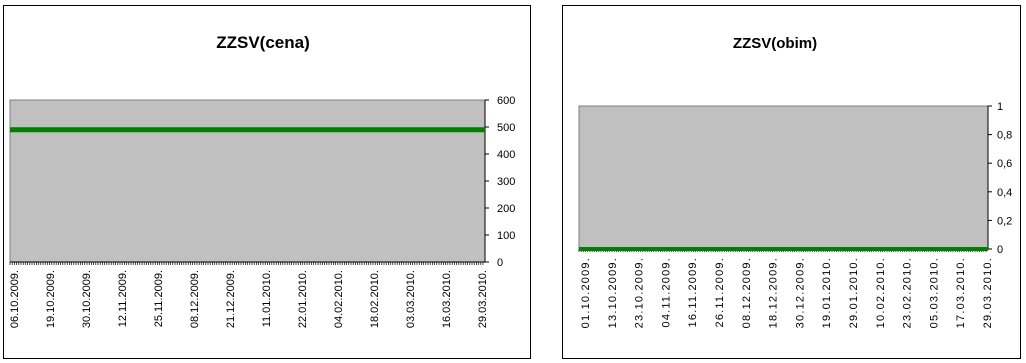 The height and width of the screenshot is (363, 1026). Describe the element at coordinates (506, 101) in the screenshot. I see `y-tick-label: 600` at that location.